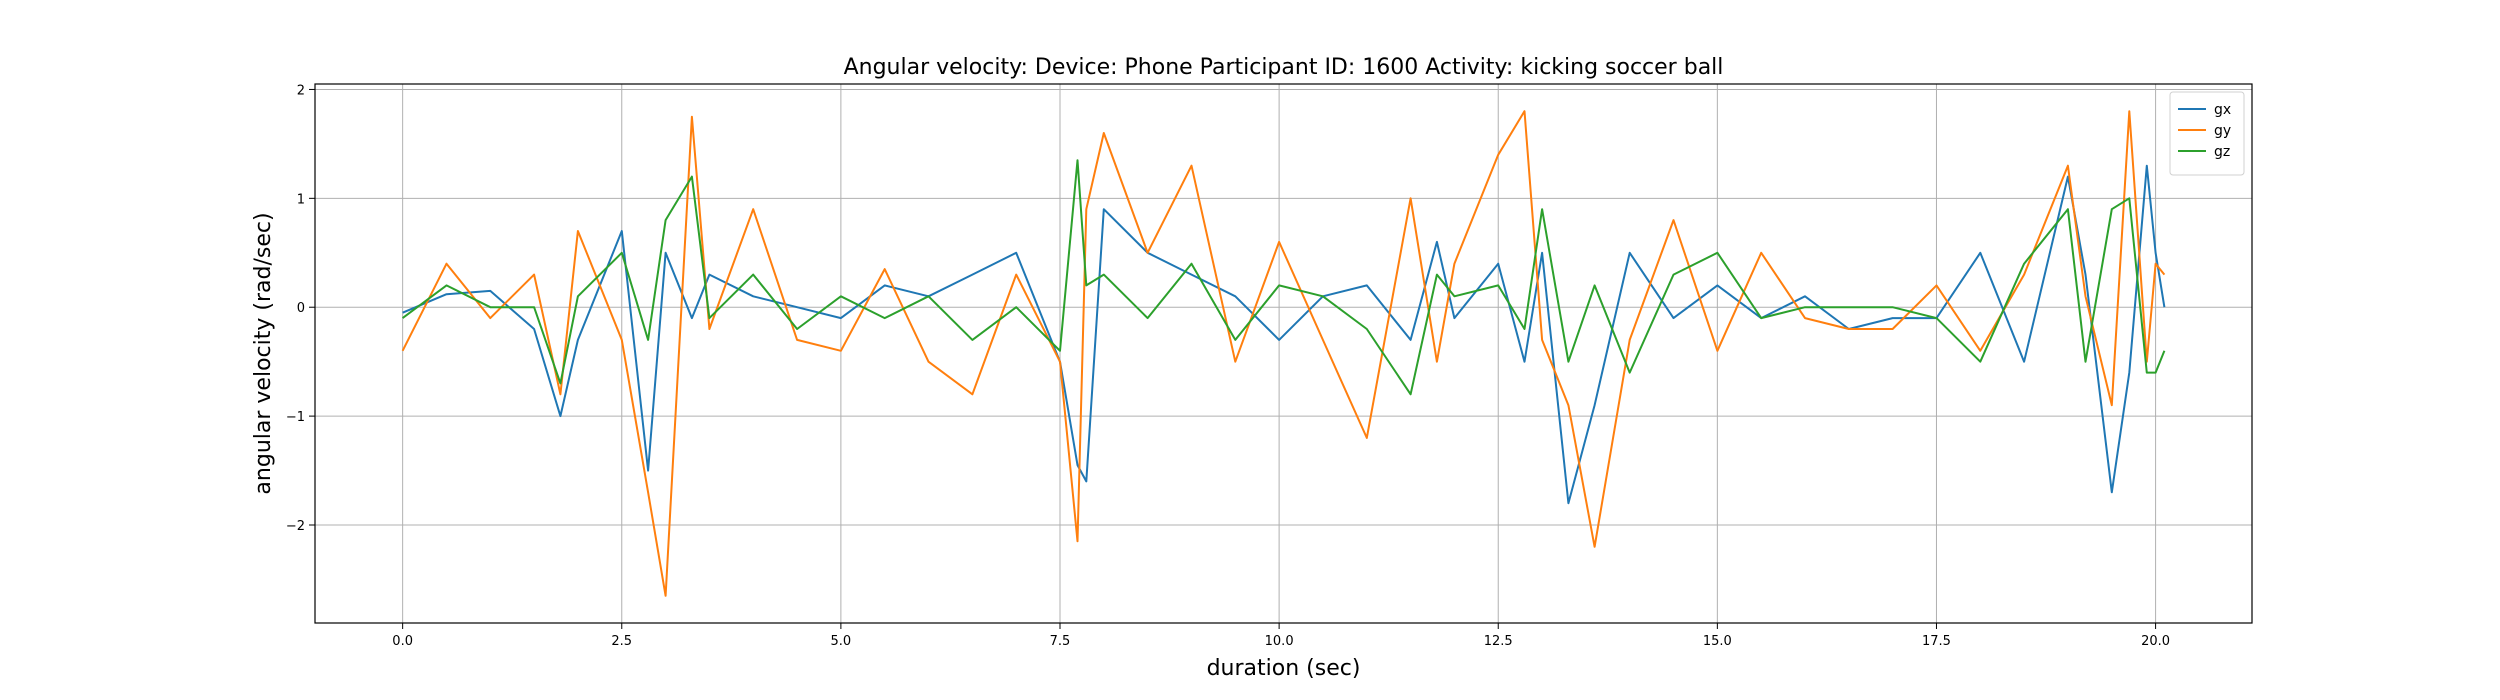 The image size is (2500, 700). Describe the element at coordinates (2155, 641) in the screenshot. I see `x-tick-label: 20.0` at that location.